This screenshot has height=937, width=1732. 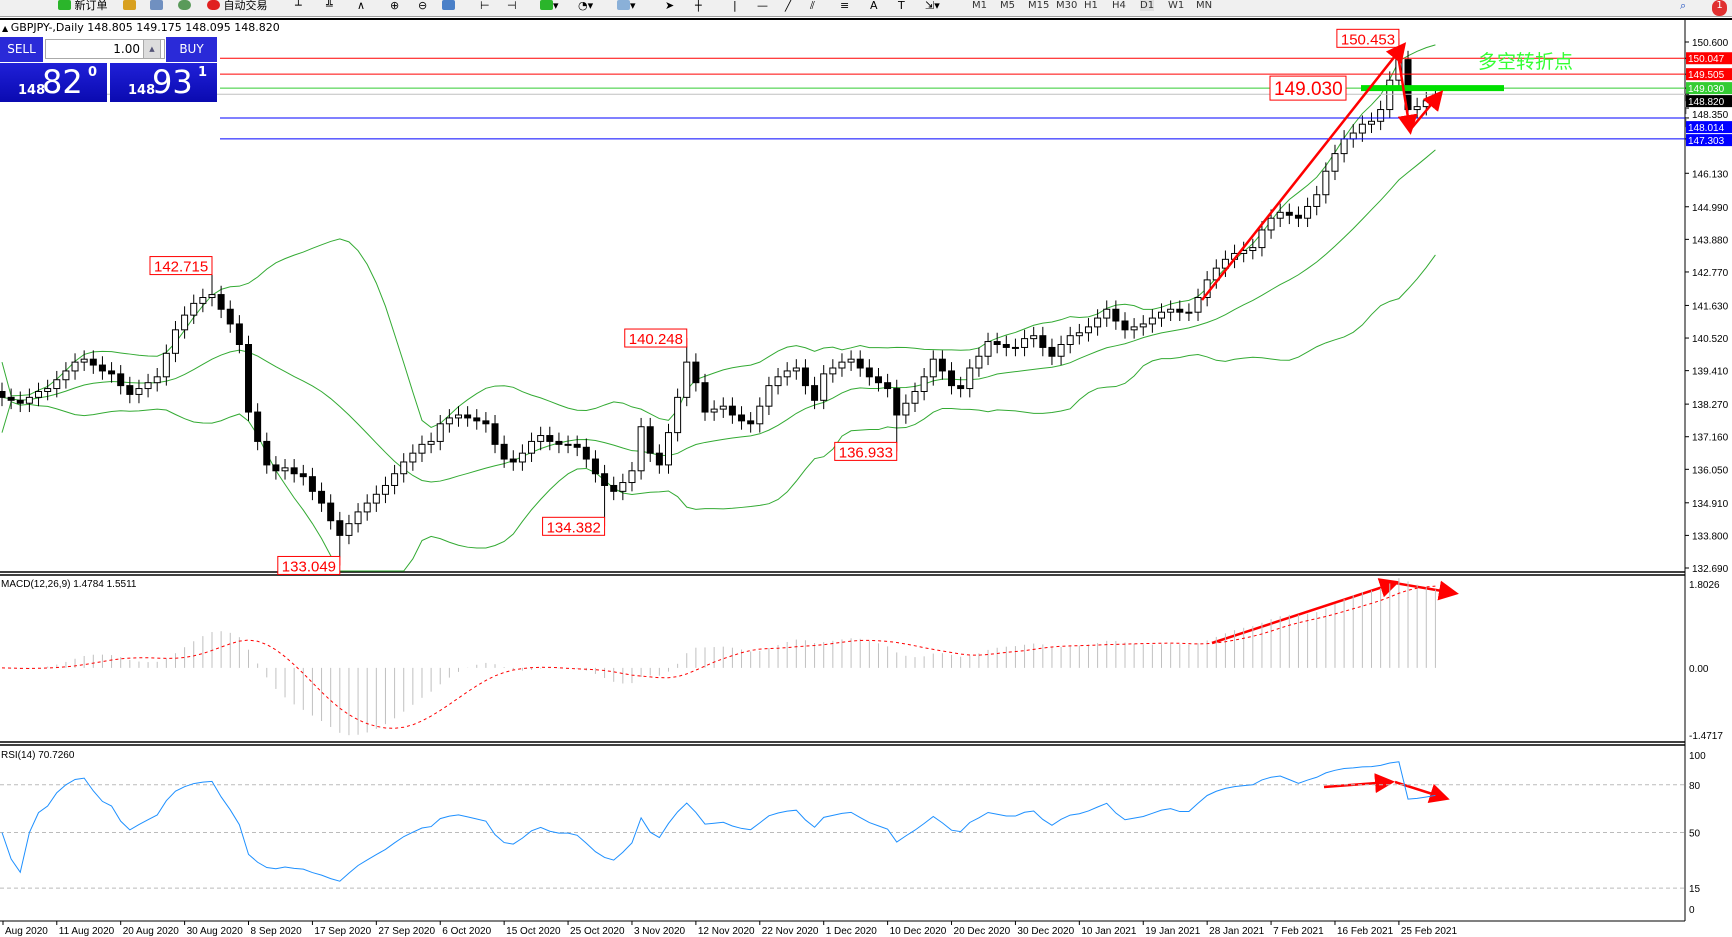 What do you see at coordinates (6, 28) in the screenshot?
I see `collapse-arrow-icon: ▲` at bounding box center [6, 28].